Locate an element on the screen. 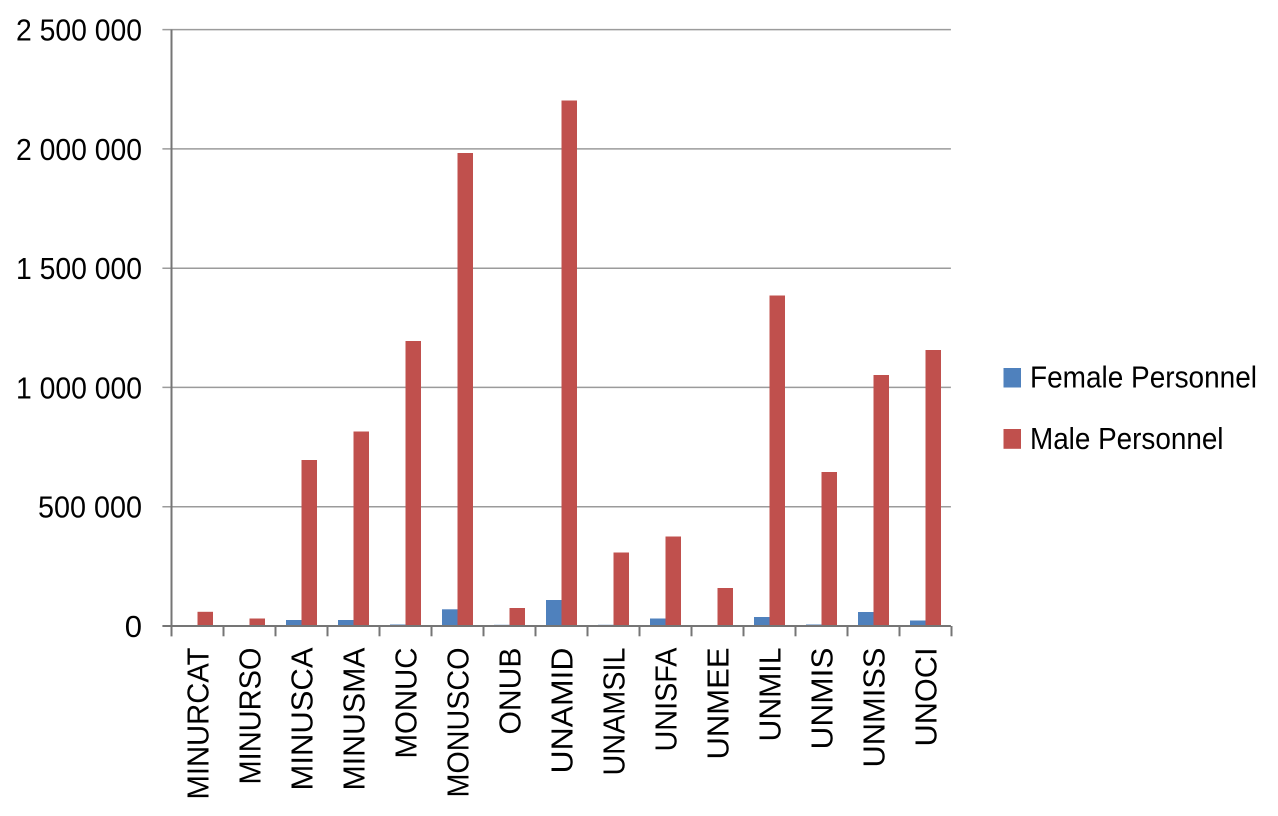 The width and height of the screenshot is (1278, 816). svg-text: 1 500 000 is located at coordinates (79, 268).